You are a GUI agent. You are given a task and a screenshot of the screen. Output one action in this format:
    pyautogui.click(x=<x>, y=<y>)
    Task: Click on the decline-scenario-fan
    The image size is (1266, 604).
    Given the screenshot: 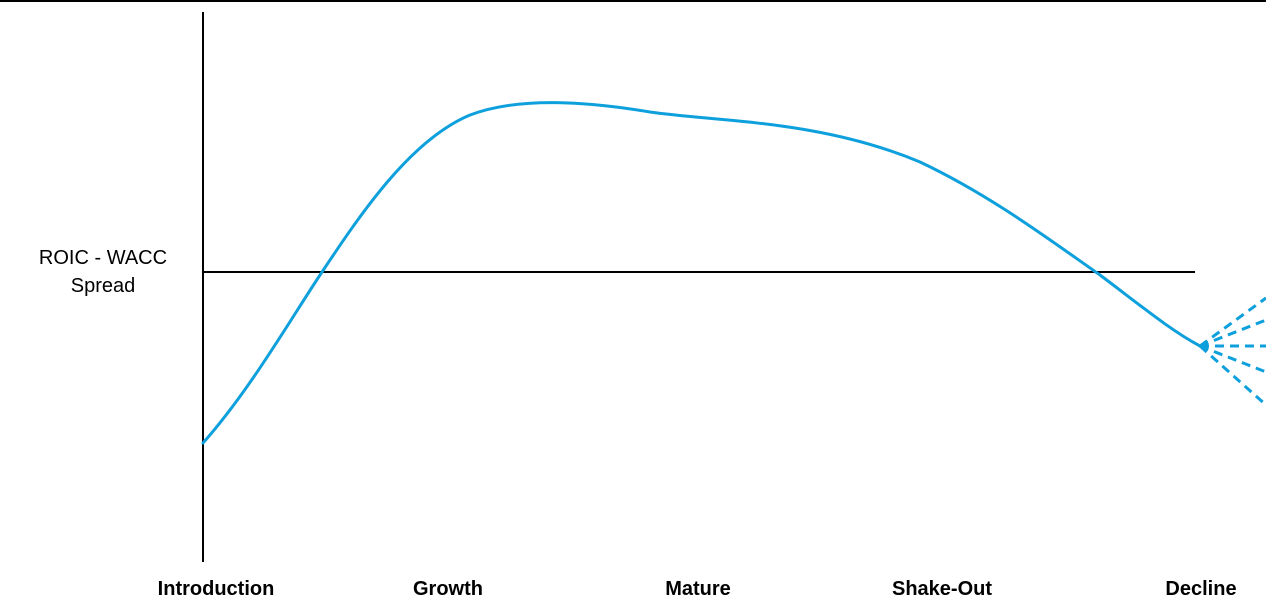 What is the action you would take?
    pyautogui.click(x=1232, y=351)
    